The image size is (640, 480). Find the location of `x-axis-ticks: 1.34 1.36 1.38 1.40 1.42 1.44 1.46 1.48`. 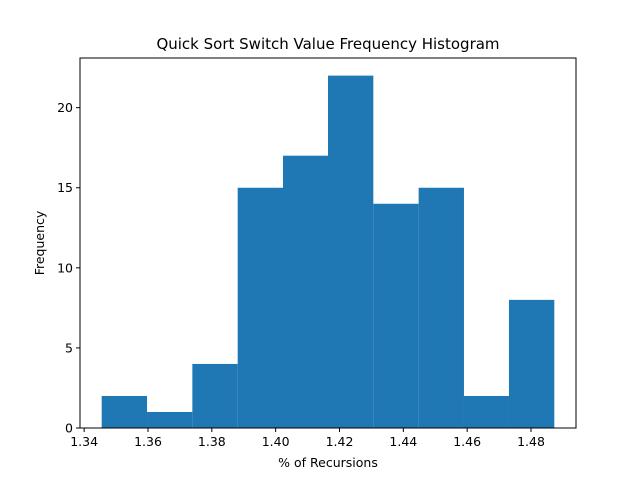

x-axis-ticks: 1.34 1.36 1.38 1.40 1.42 1.44 1.46 1.48 is located at coordinates (307, 438).